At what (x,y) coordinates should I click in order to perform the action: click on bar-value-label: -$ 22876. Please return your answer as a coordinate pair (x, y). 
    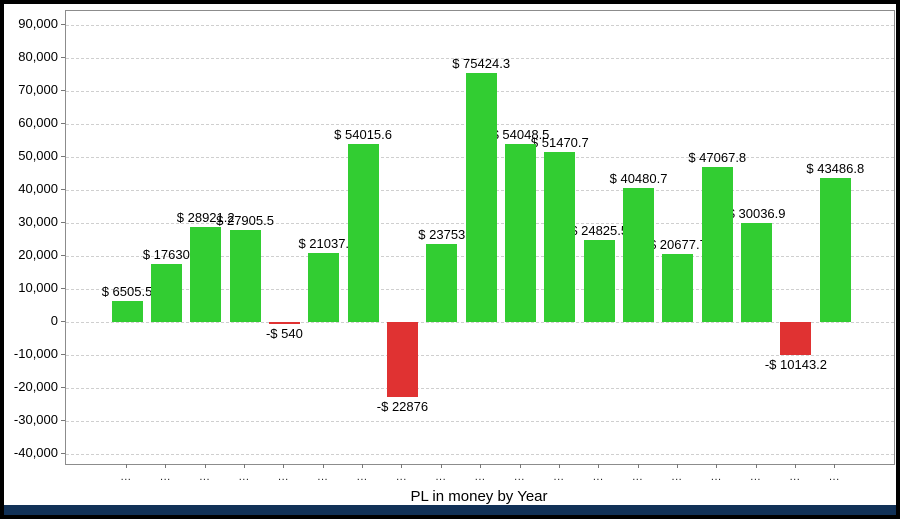
    Looking at the image, I should click on (402, 407).